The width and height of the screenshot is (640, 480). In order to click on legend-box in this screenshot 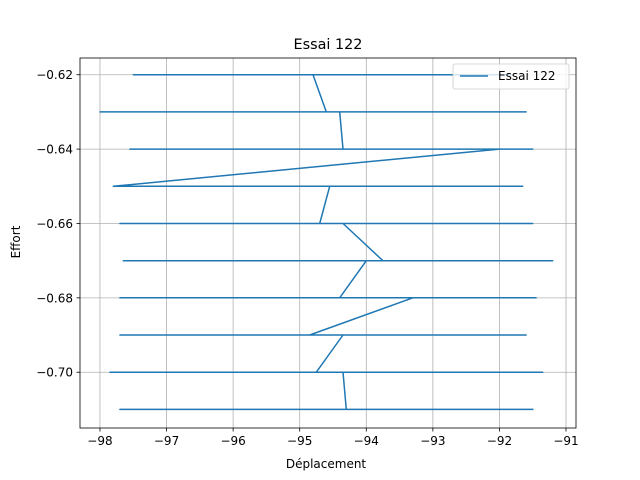, I will do `click(511, 76)`.